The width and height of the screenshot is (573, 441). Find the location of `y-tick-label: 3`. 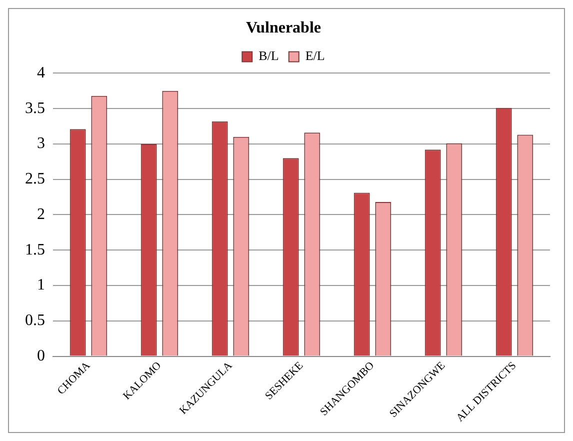

y-tick-label: 3 is located at coordinates (41, 143).